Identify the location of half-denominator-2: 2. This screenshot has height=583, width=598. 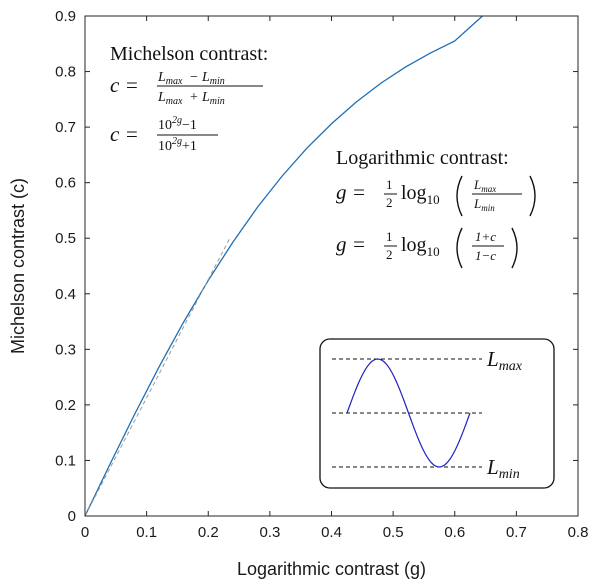
(389, 254).